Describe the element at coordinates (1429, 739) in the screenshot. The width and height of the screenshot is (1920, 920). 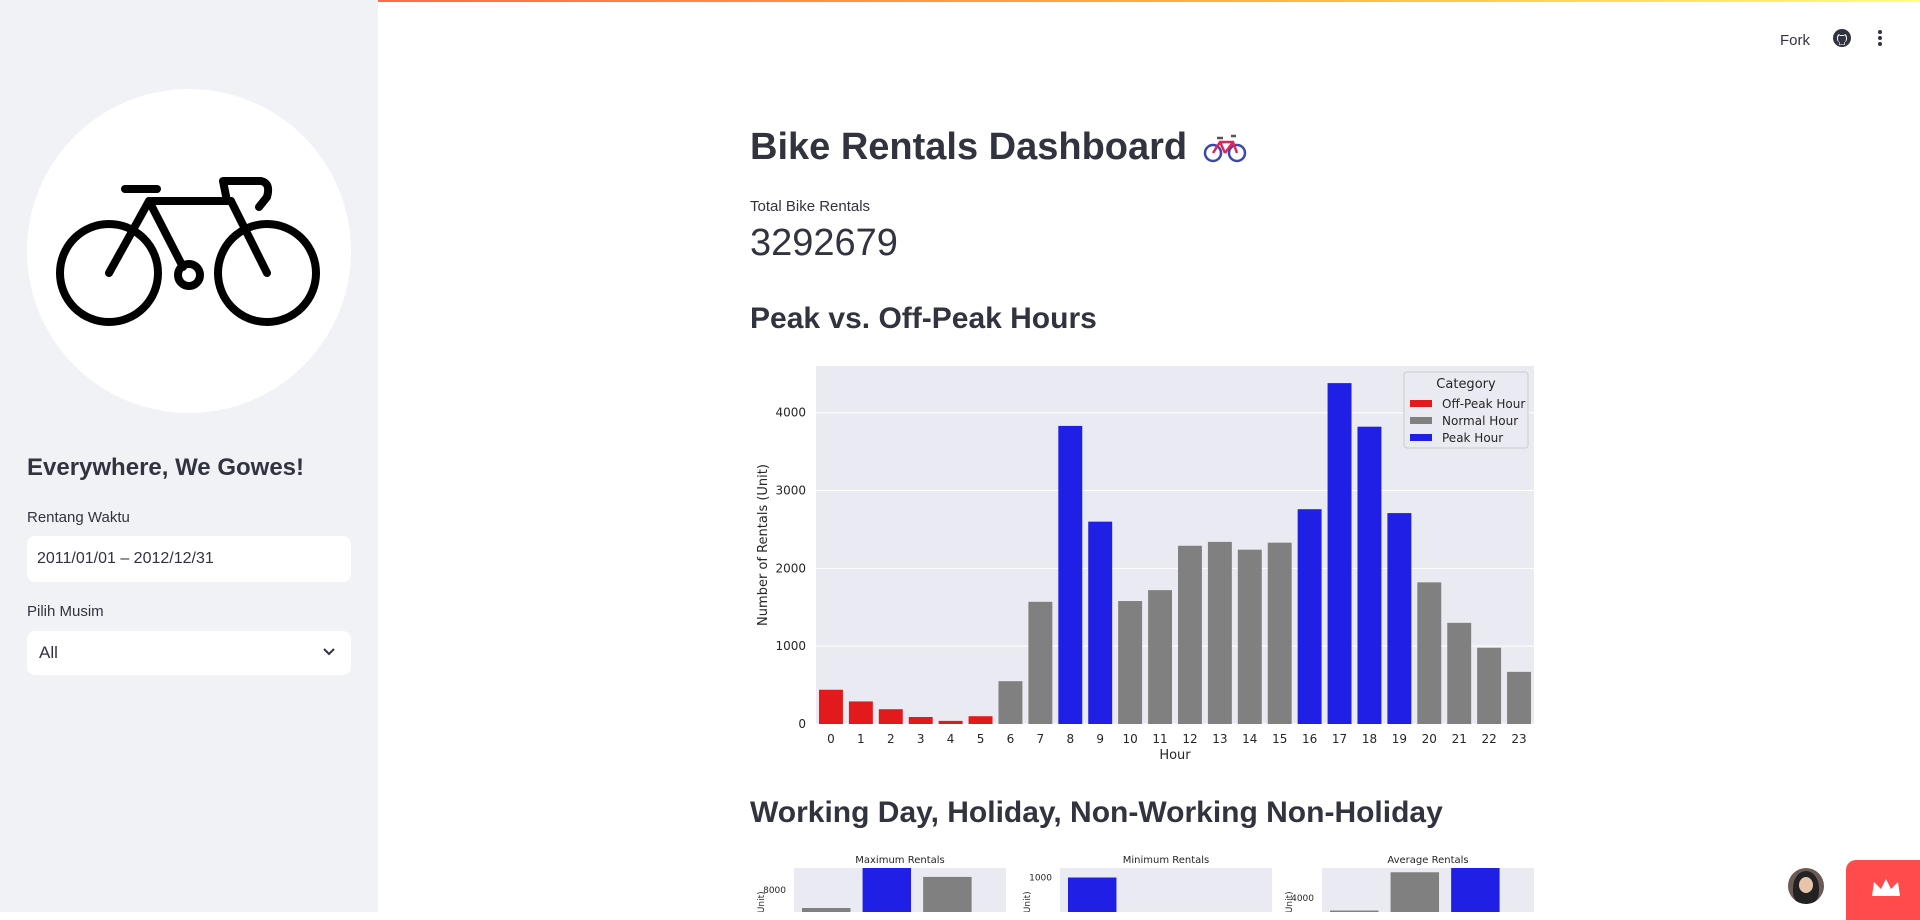
I see `x-tick-label: 20` at that location.